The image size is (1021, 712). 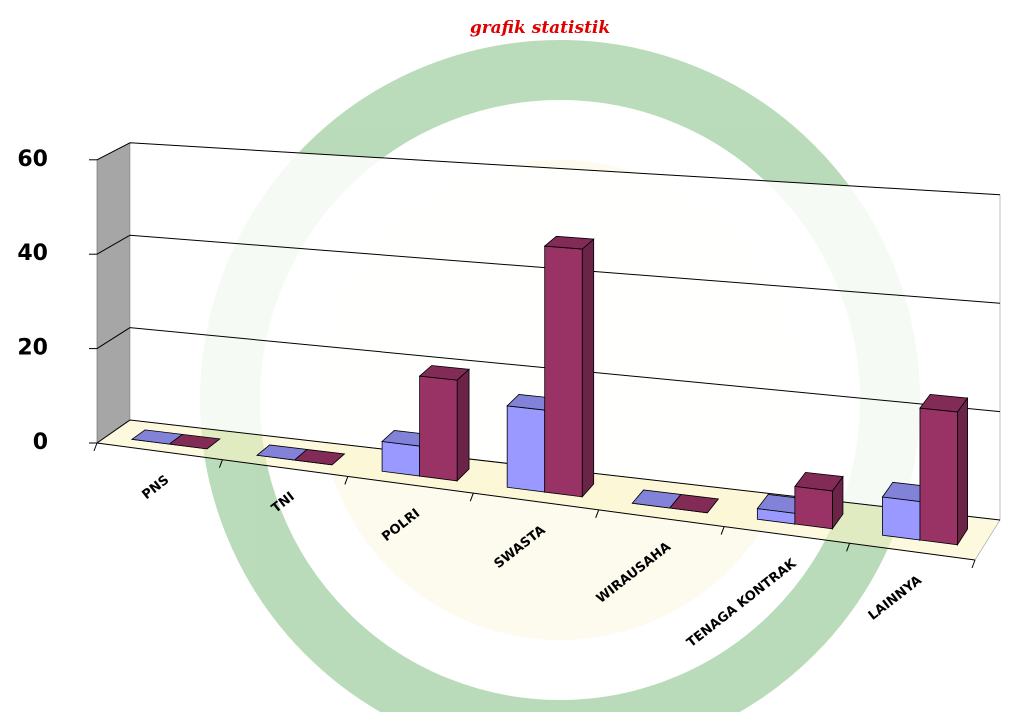 I want to click on y-tick-label: 0, so click(x=40, y=442).